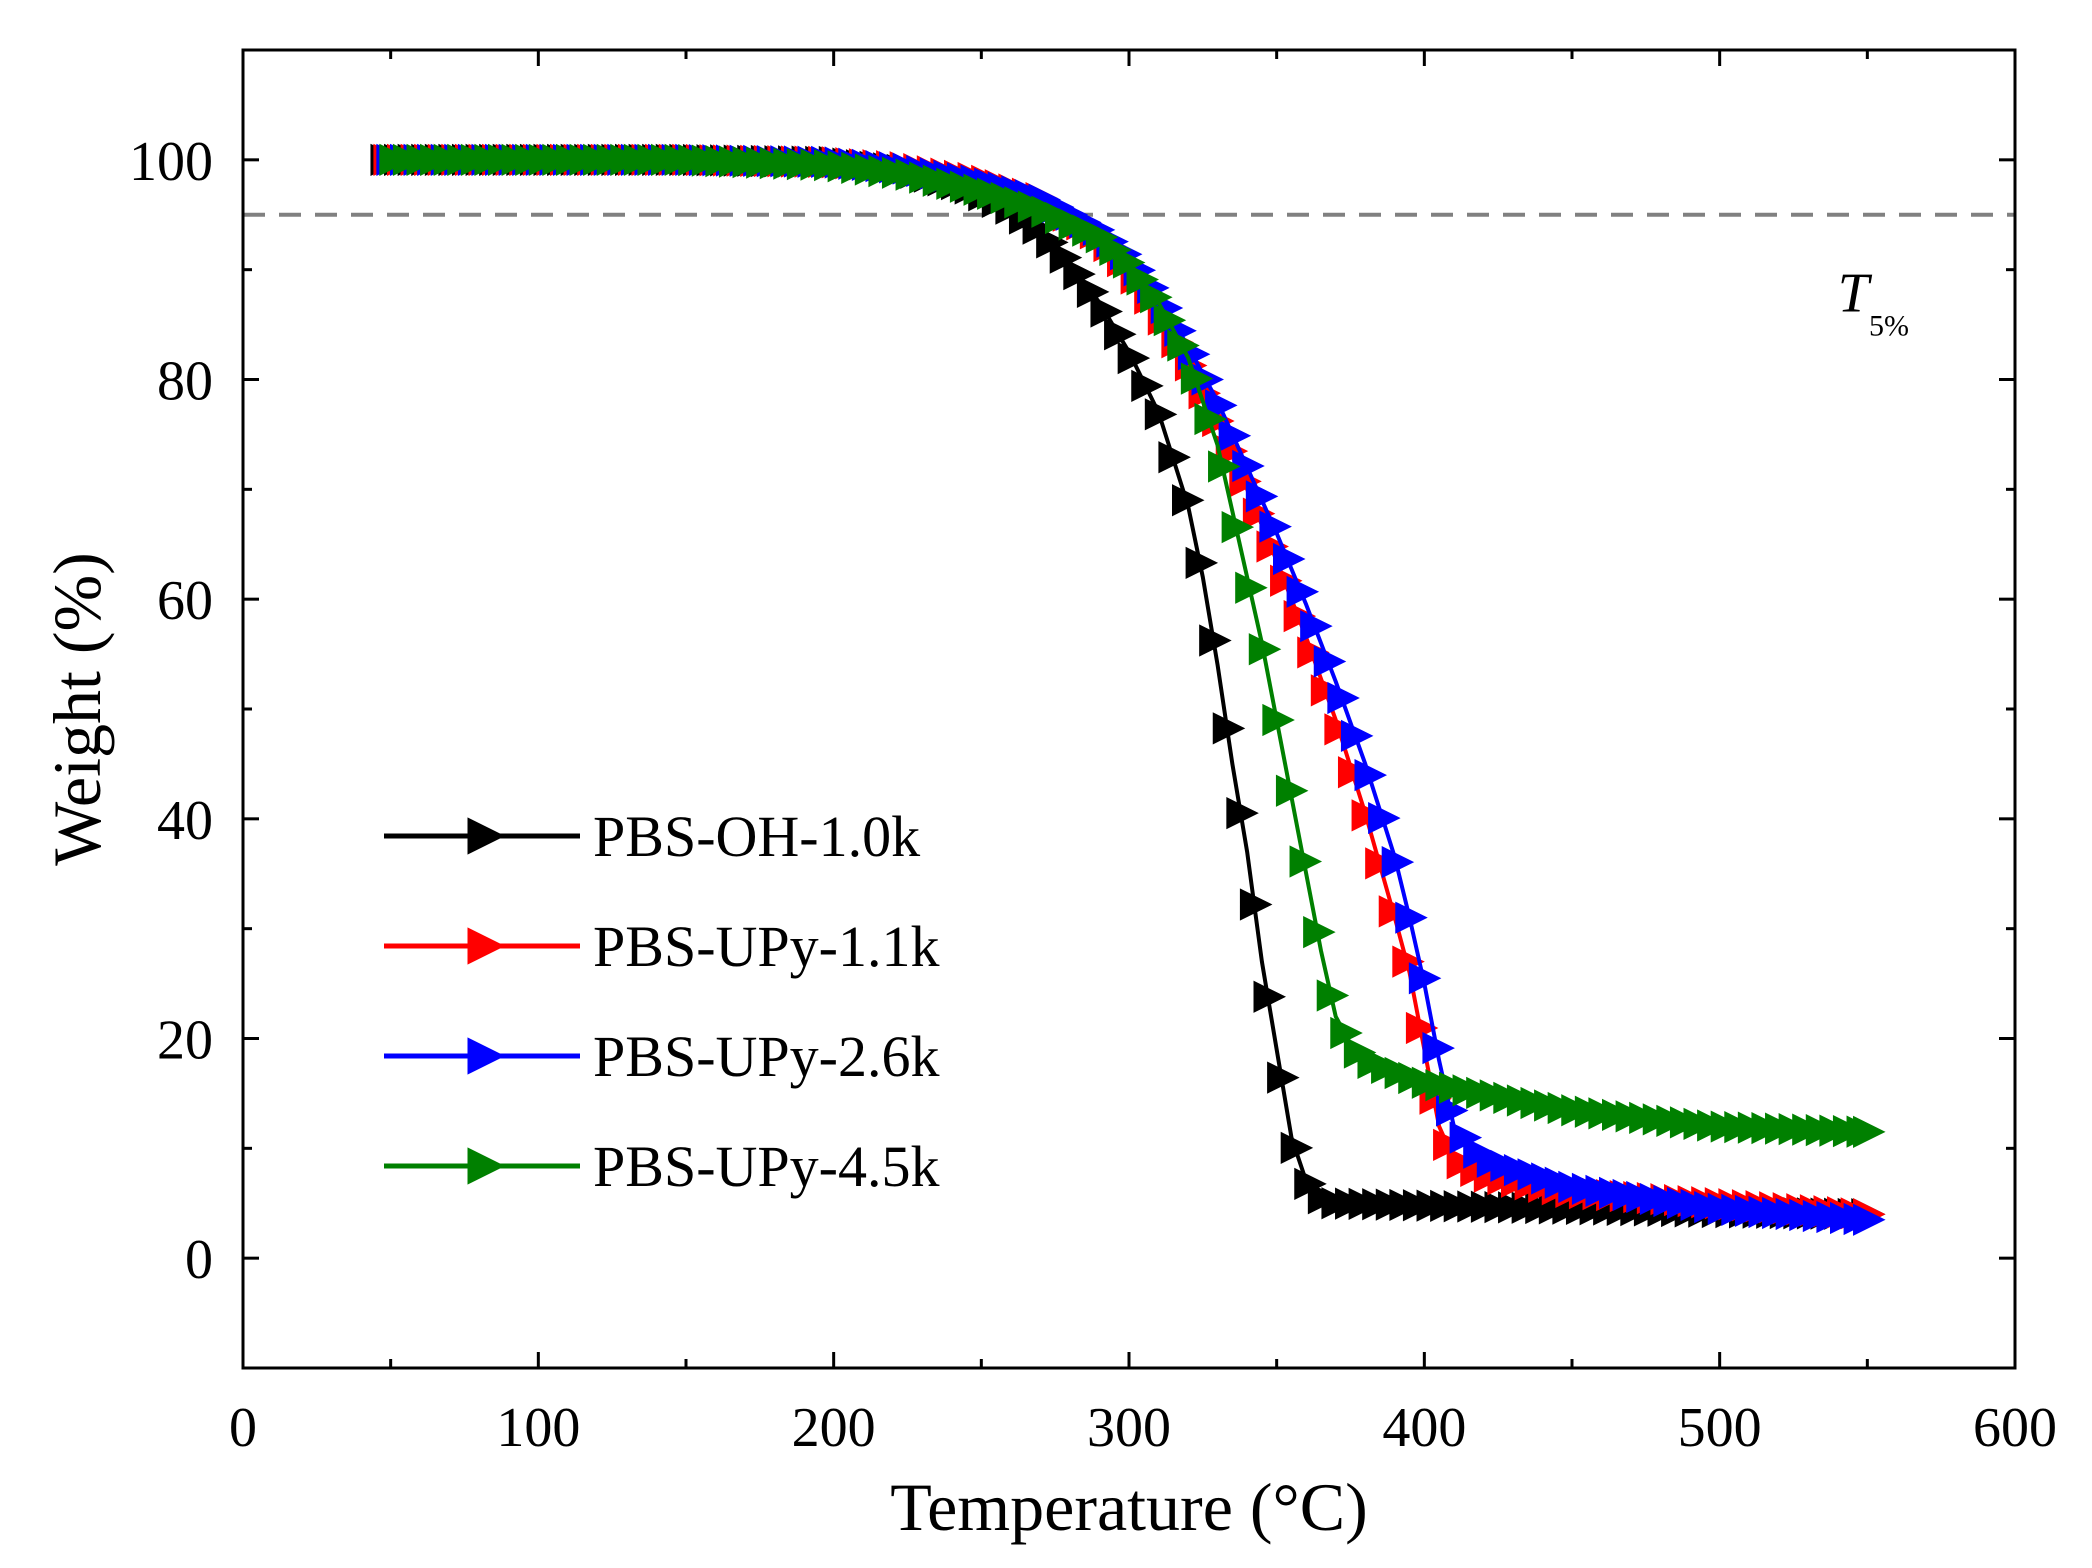 The image size is (2092, 1568). Describe the element at coordinates (834, 1428) in the screenshot. I see `x-tick-label: 200` at that location.